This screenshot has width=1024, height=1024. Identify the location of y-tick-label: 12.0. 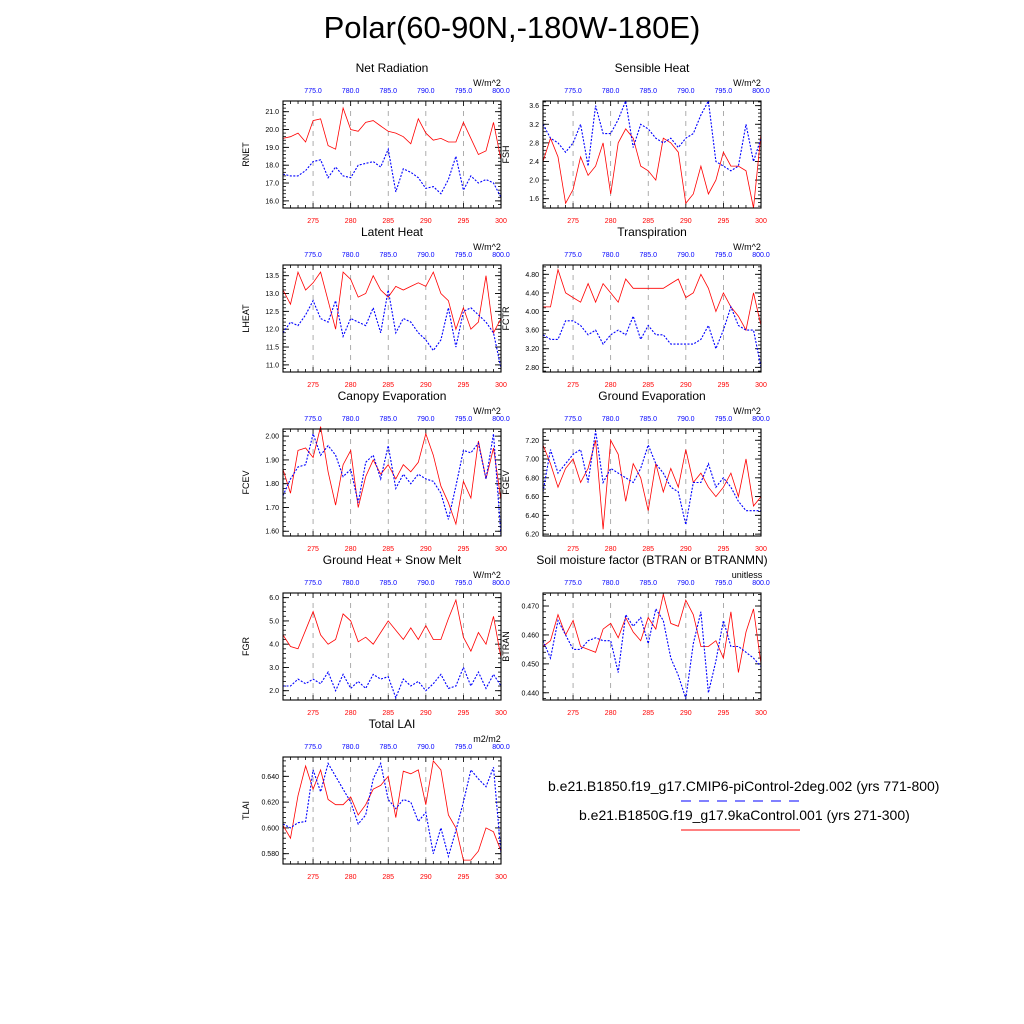
(272, 330).